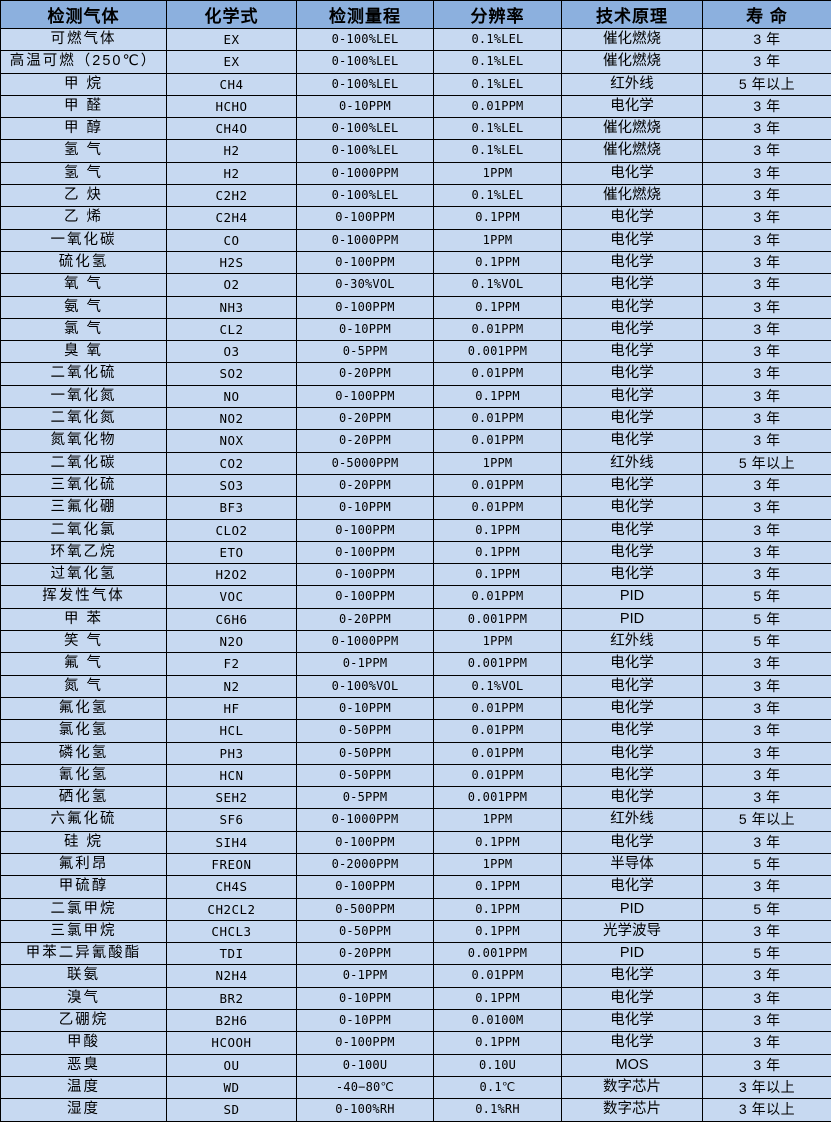  Describe the element at coordinates (232, 240) in the screenshot. I see `cell-form: CO` at that location.